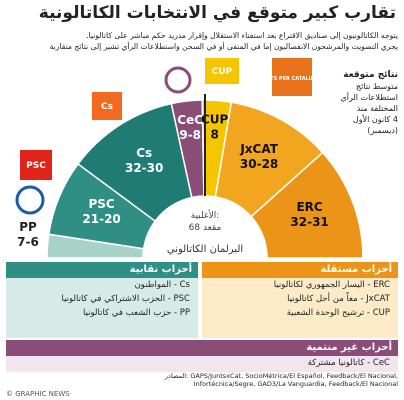 The height and width of the screenshot is (400, 404). What do you see at coordinates (205, 249) in the screenshot?
I see `parliament-label: البرلمان الكاتالوني` at bounding box center [205, 249].